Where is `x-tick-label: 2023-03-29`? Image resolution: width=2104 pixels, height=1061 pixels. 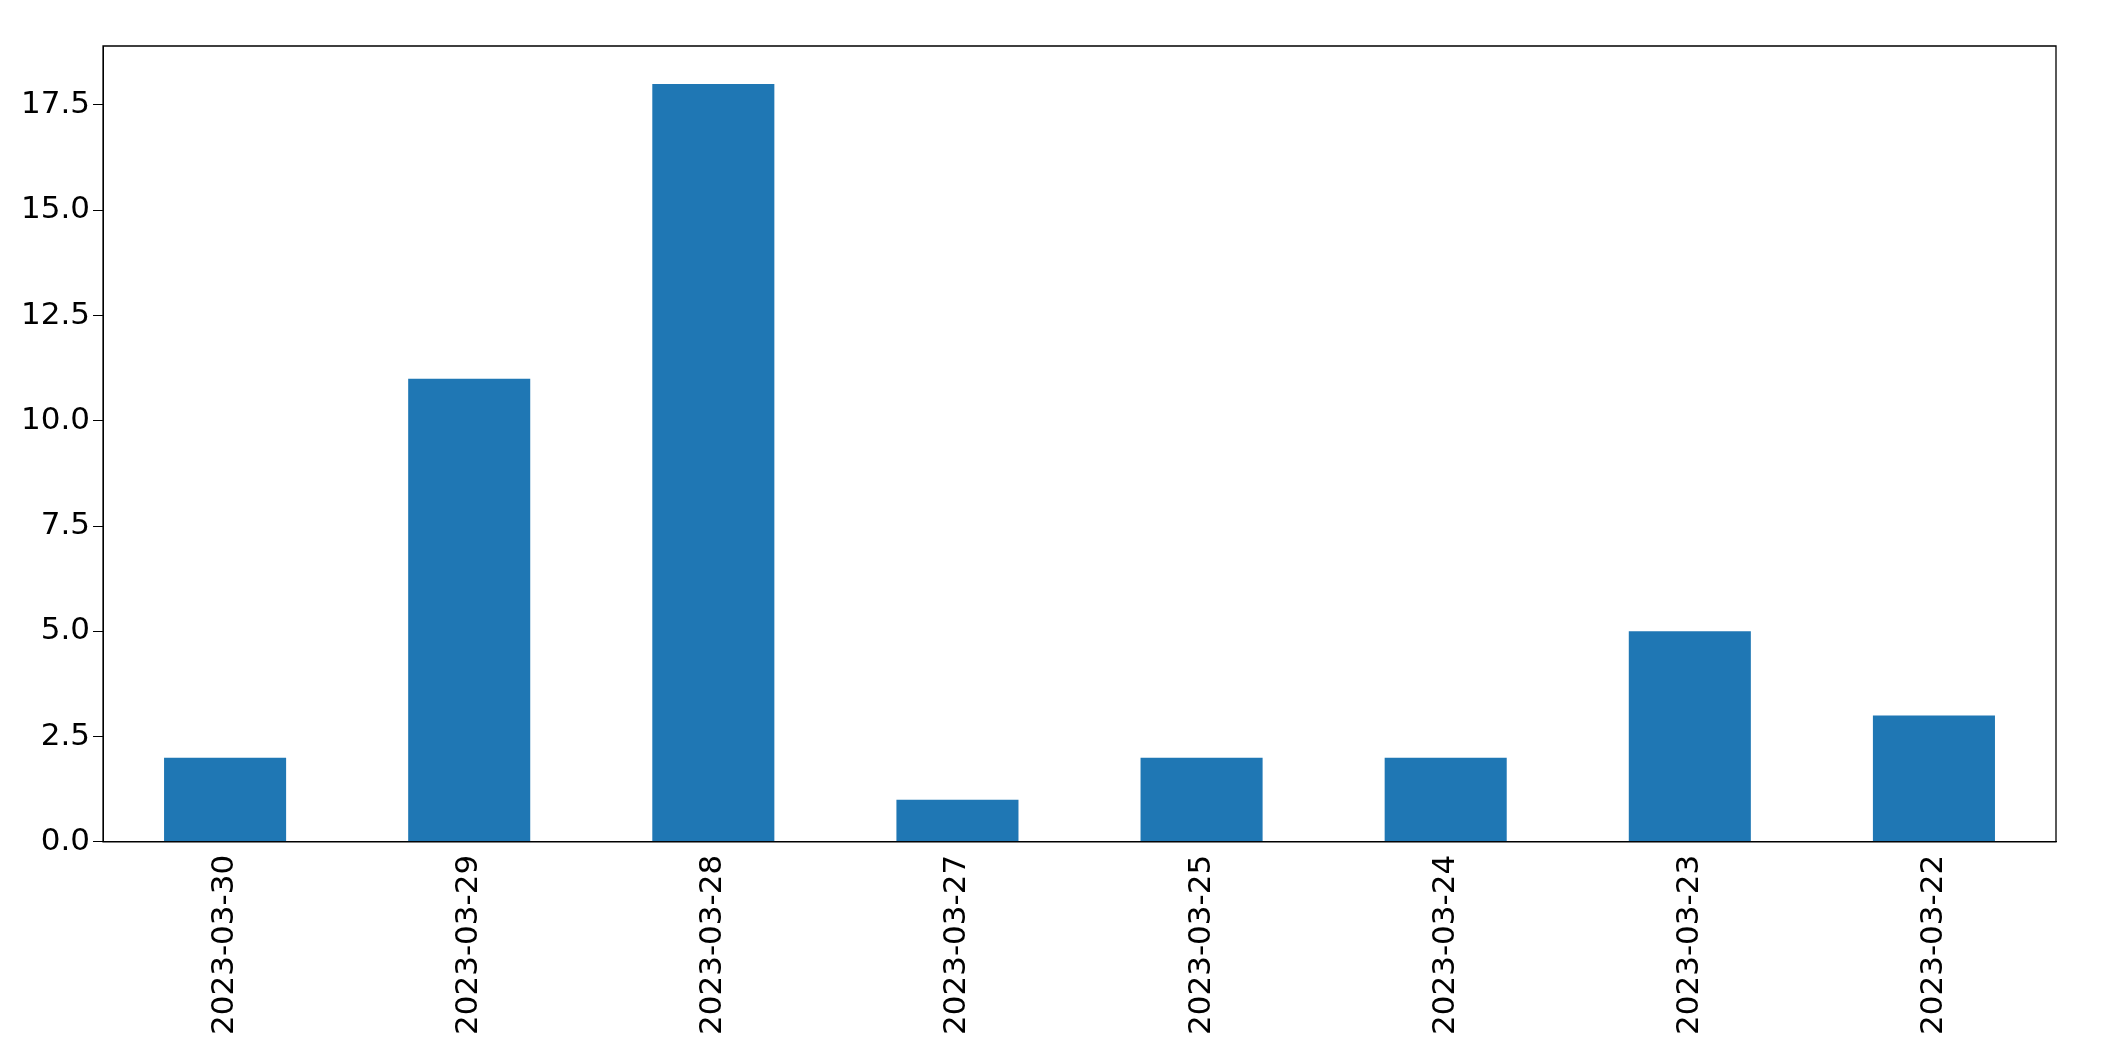
x-tick-label: 2023-03-29 is located at coordinates (466, 945).